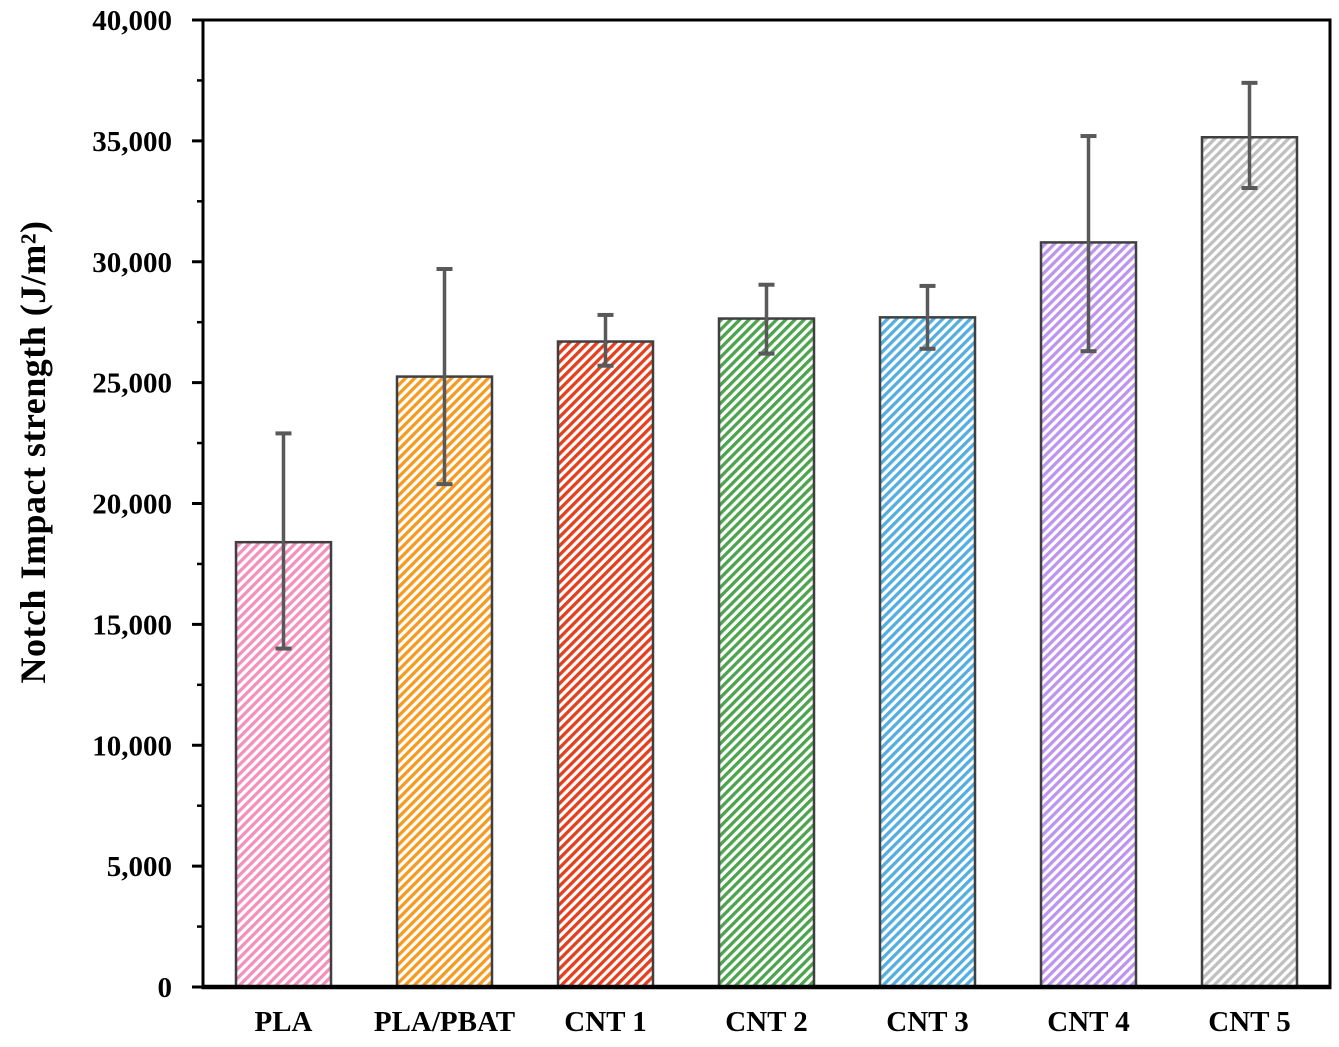 The height and width of the screenshot is (1047, 1339). Describe the element at coordinates (766, 1022) in the screenshot. I see `x-category-label-cnt-2: CNT 2` at that location.